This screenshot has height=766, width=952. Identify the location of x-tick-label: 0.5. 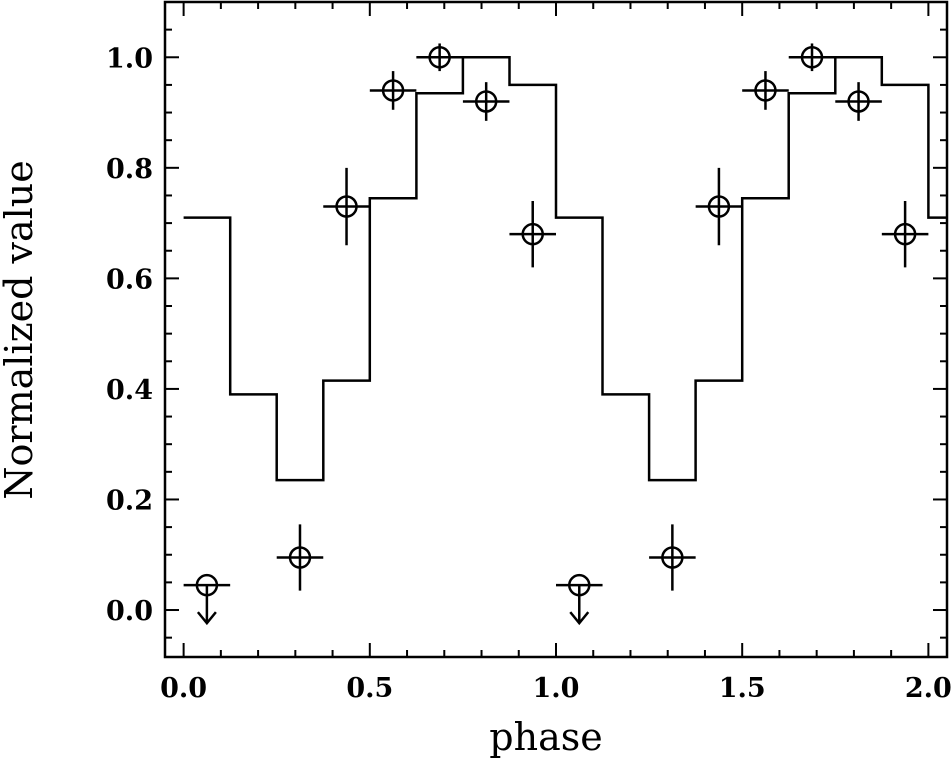
(369, 688).